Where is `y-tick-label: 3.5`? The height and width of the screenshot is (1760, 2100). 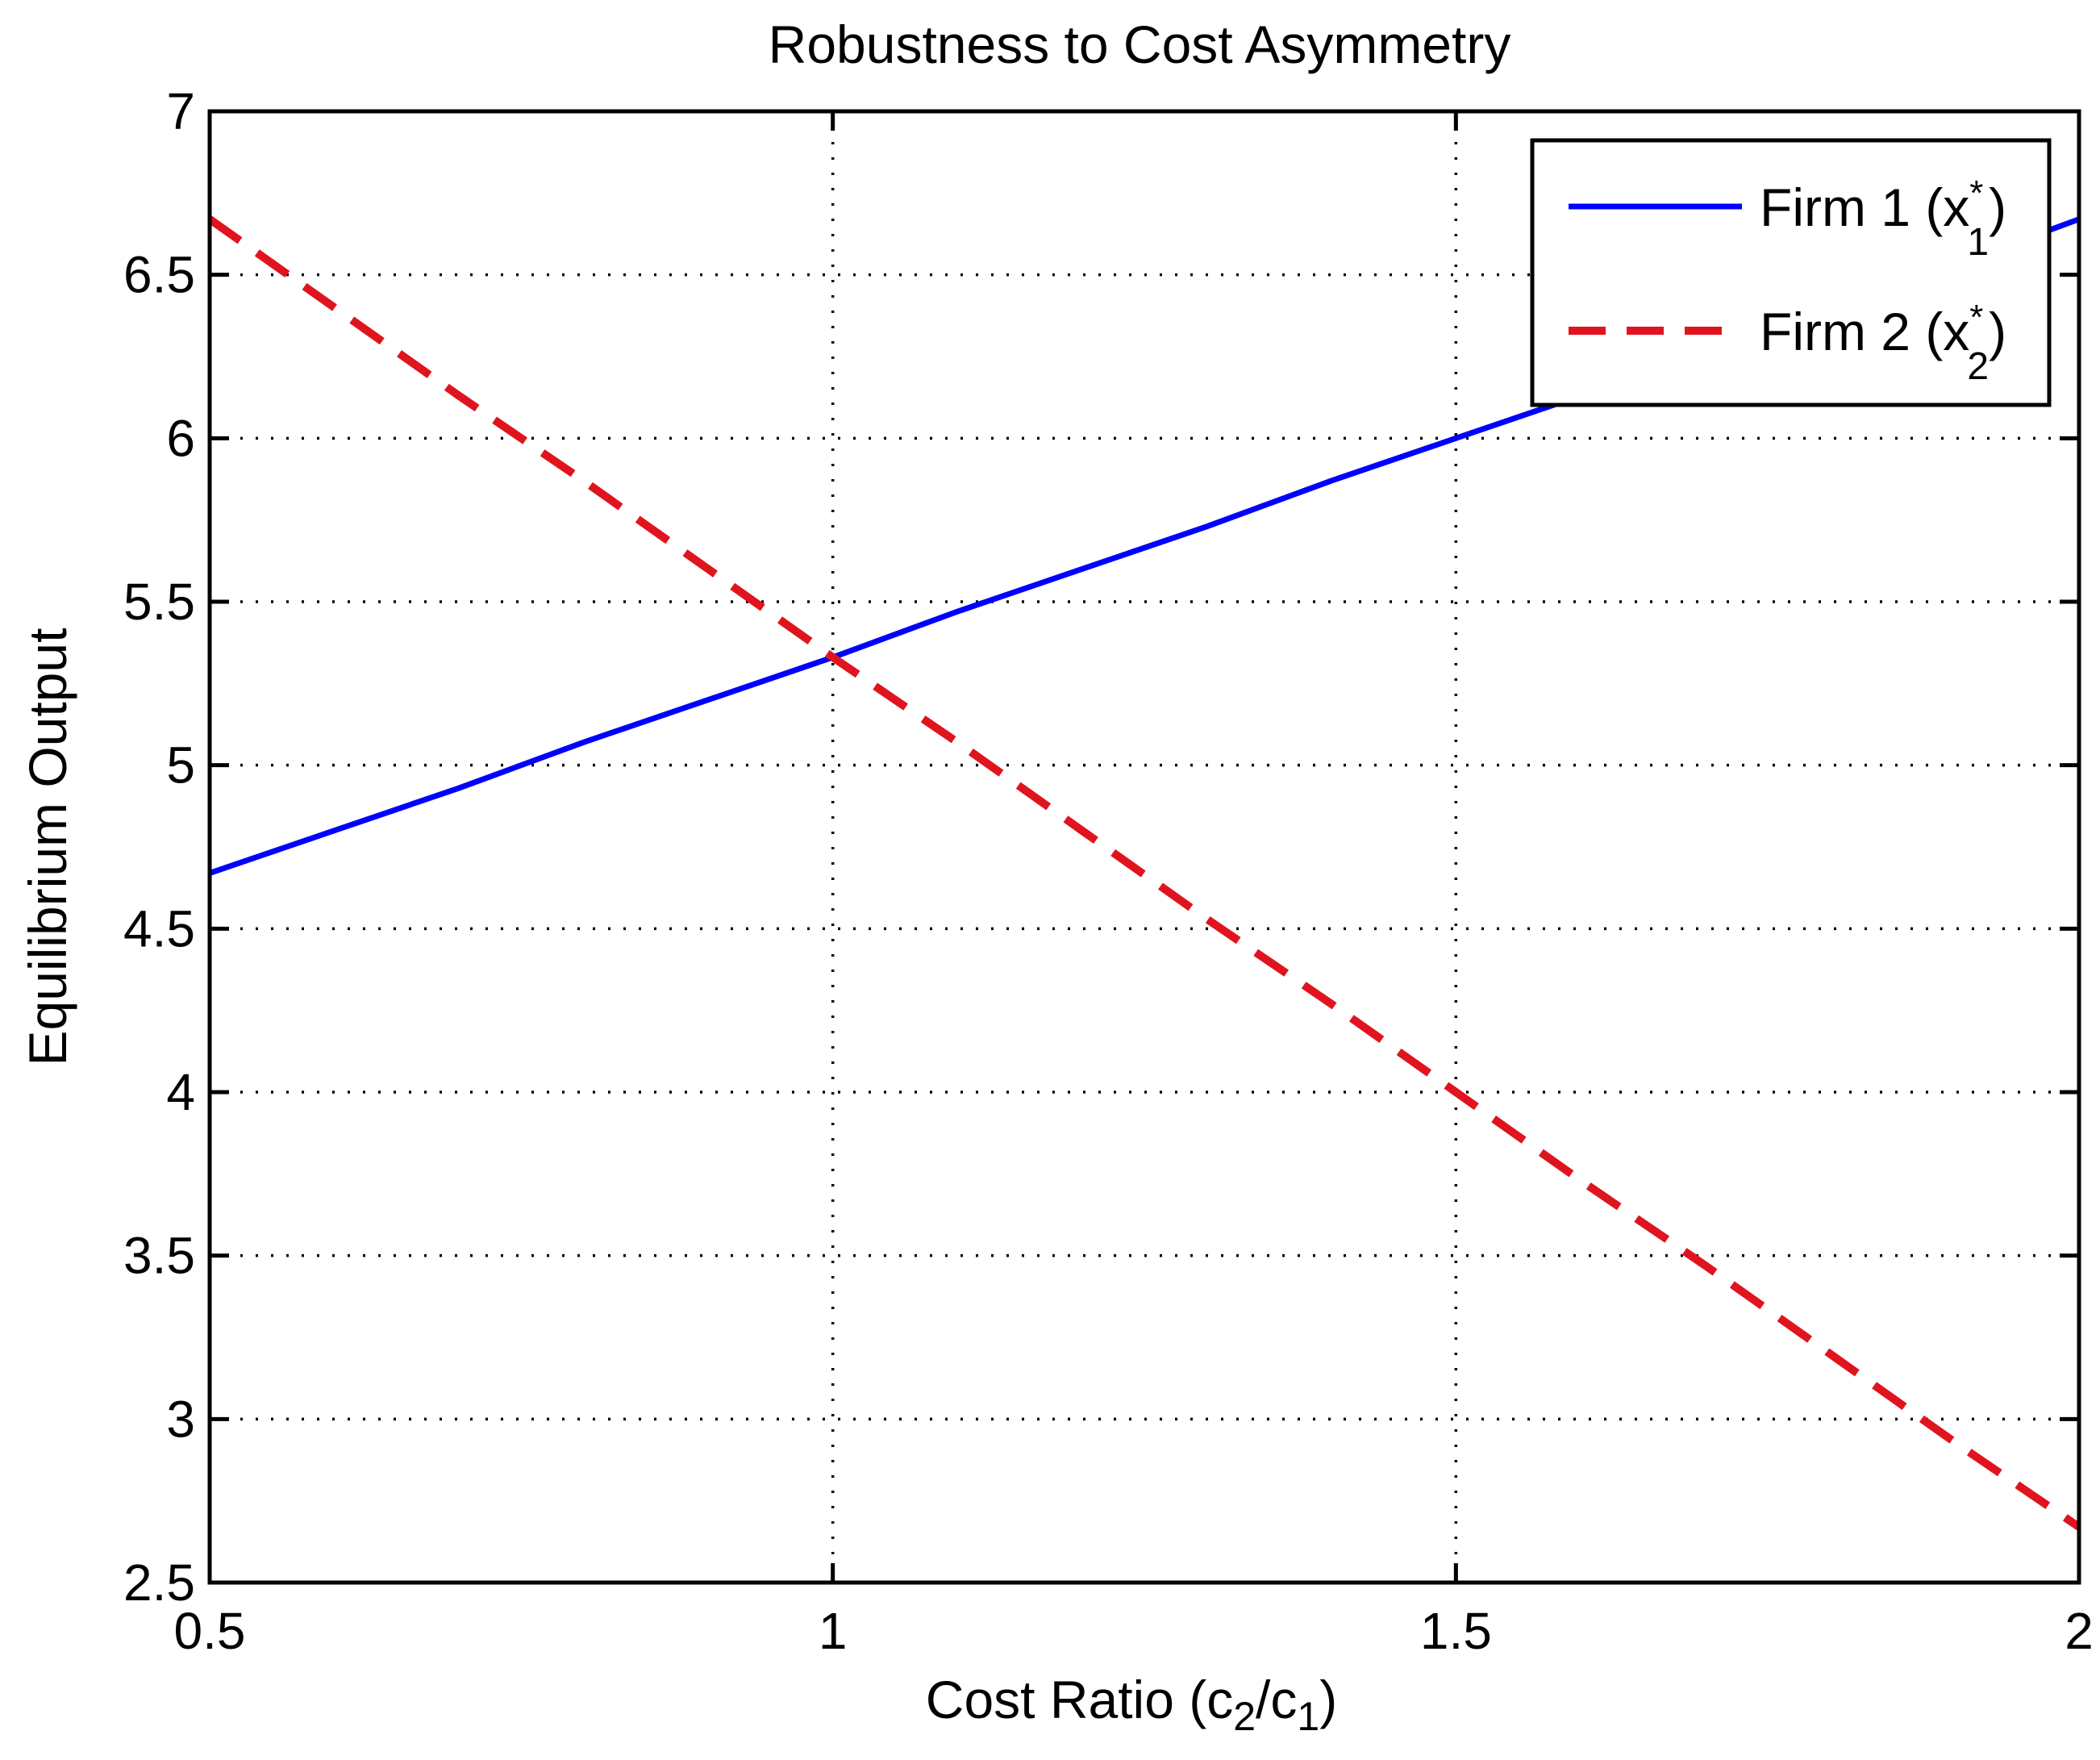 y-tick-label: 3.5 is located at coordinates (159, 1256).